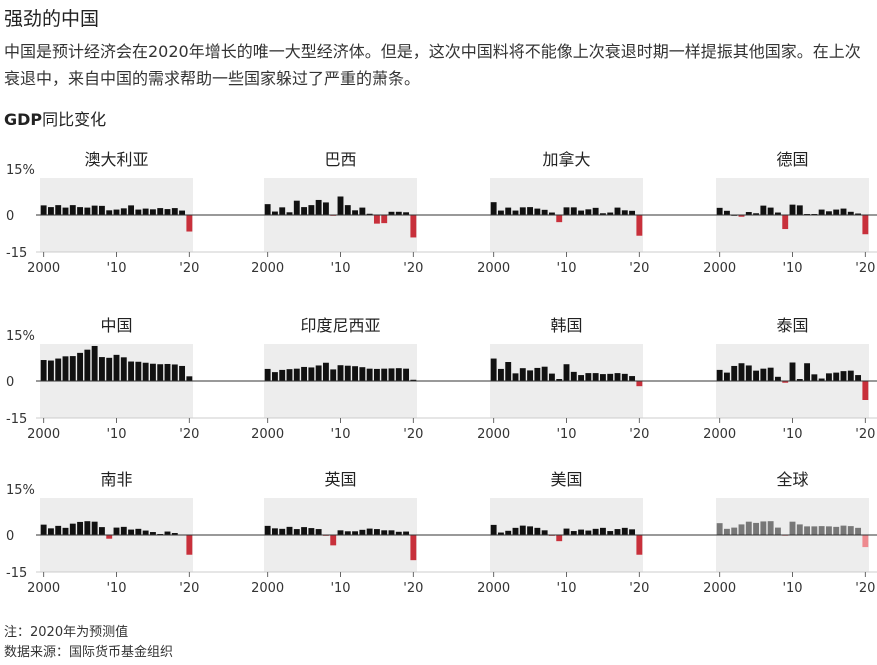 Image resolution: width=877 pixels, height=665 pixels. Describe the element at coordinates (362, 532) in the screenshot. I see `panel-英国-bar-2013` at that location.